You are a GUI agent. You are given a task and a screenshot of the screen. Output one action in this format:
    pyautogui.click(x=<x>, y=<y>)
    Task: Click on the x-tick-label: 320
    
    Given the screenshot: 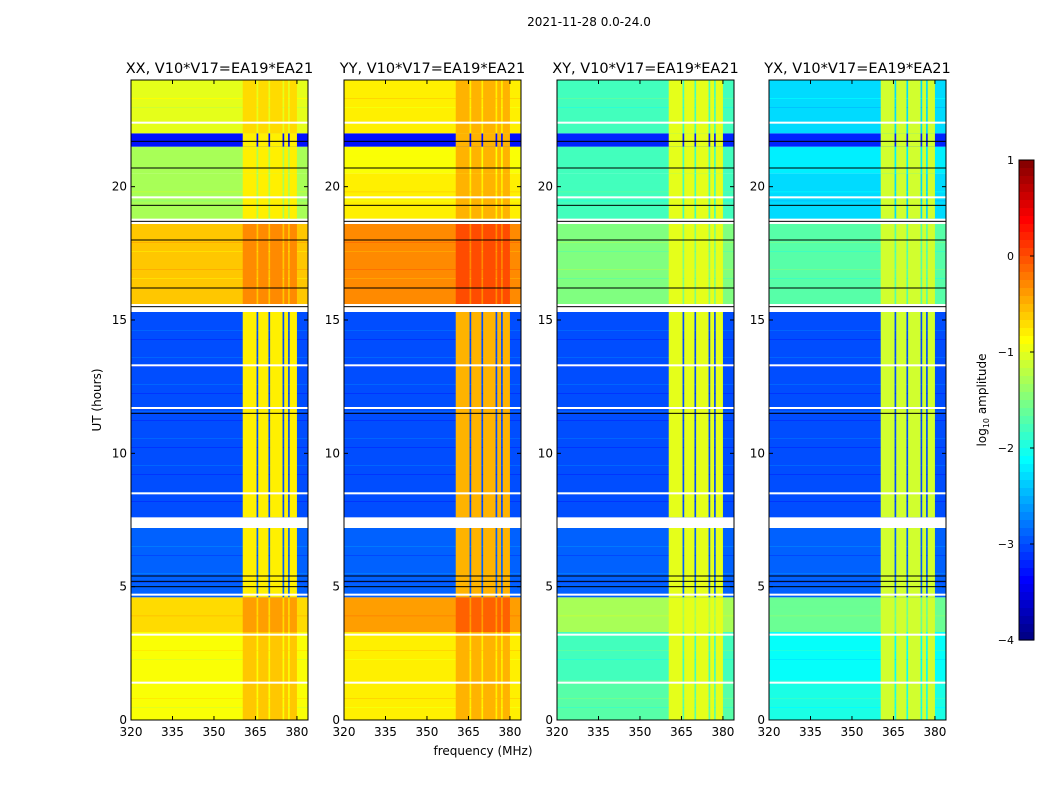 What is the action you would take?
    pyautogui.click(x=131, y=732)
    